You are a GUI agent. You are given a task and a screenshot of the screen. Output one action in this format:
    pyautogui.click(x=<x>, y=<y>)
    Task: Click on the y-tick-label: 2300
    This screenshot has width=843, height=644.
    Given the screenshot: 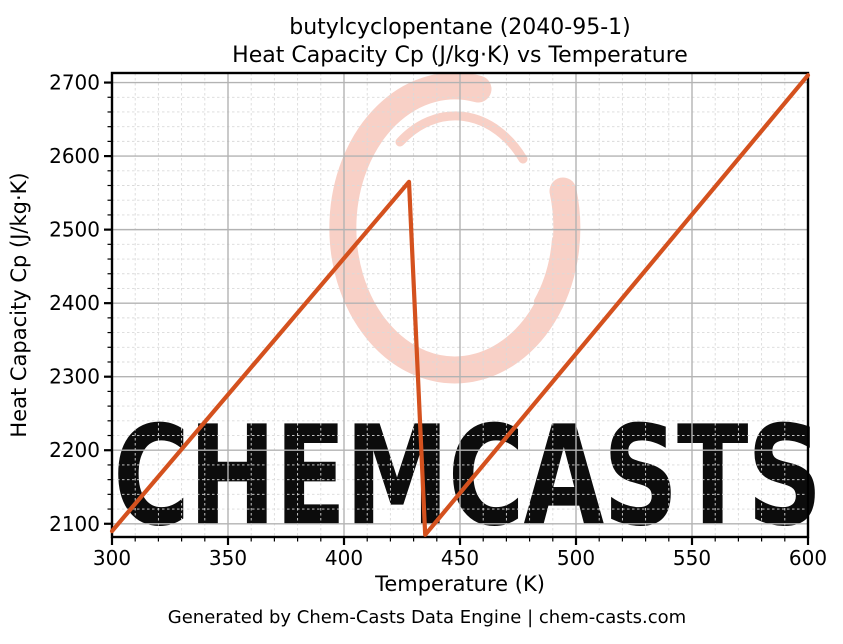 What is the action you would take?
    pyautogui.click(x=74, y=377)
    